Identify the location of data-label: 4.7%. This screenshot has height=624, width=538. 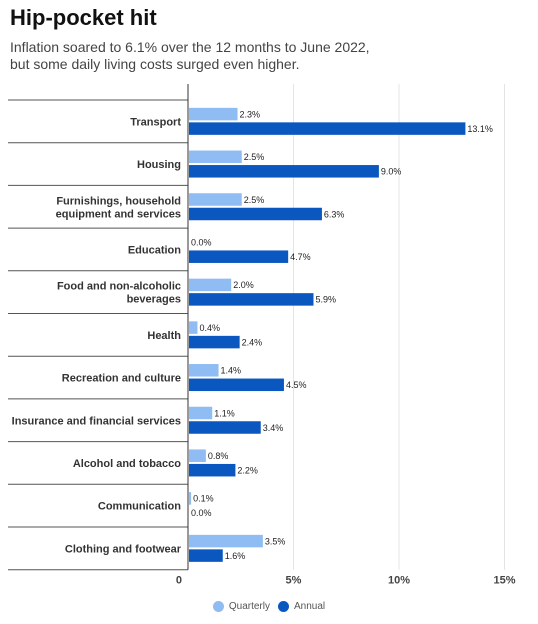
(300, 257).